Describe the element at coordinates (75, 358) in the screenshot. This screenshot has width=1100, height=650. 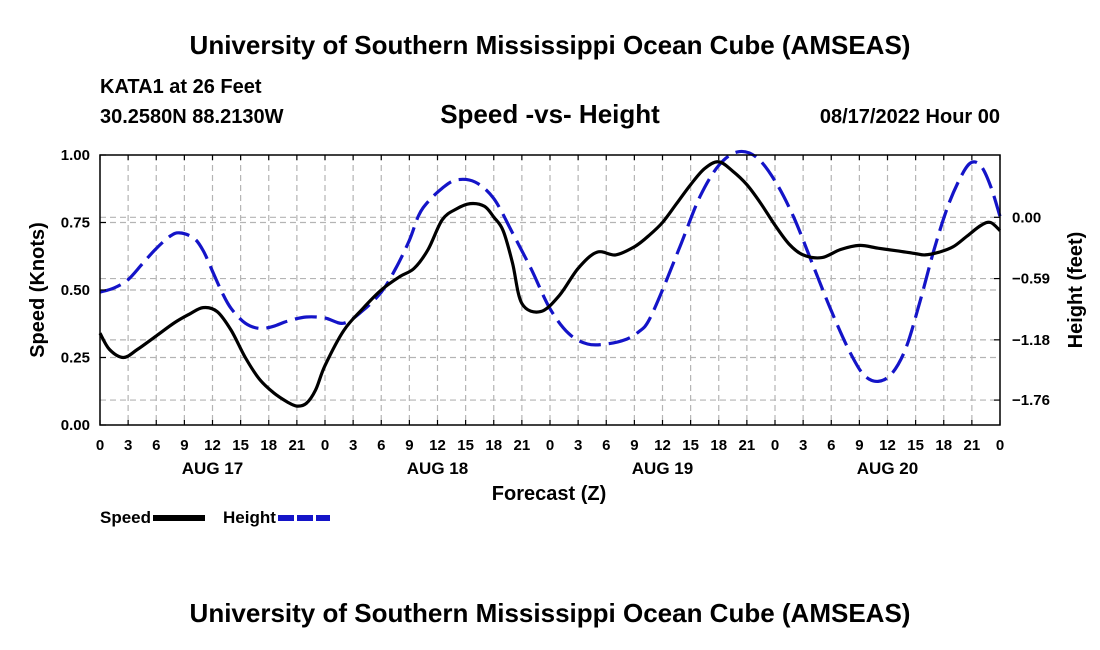
I see `y-tick-label: 0.25` at that location.